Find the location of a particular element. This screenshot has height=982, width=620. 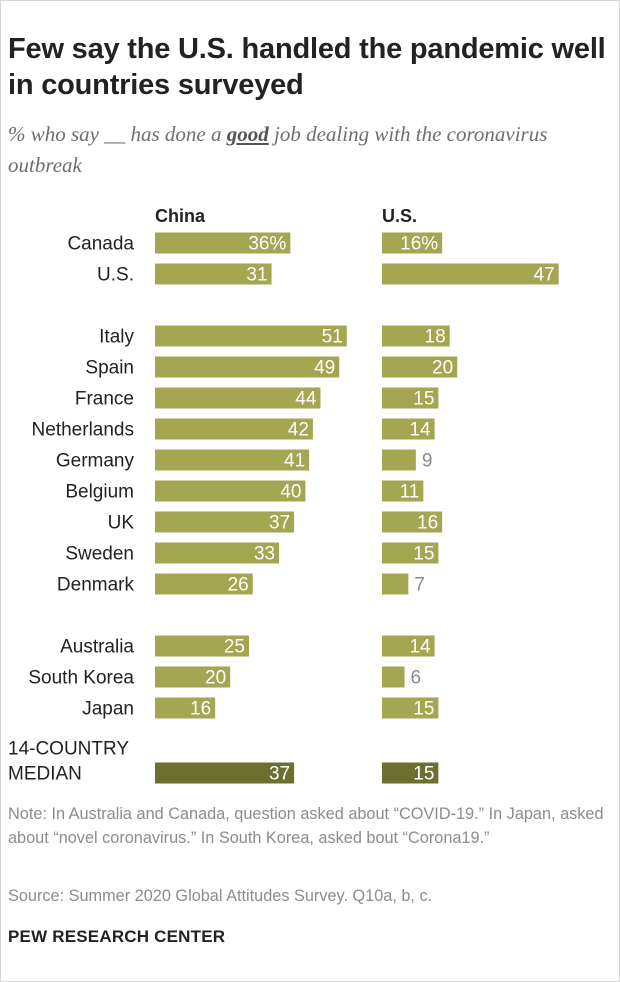

bar-value-label: 6 is located at coordinates (416, 678).